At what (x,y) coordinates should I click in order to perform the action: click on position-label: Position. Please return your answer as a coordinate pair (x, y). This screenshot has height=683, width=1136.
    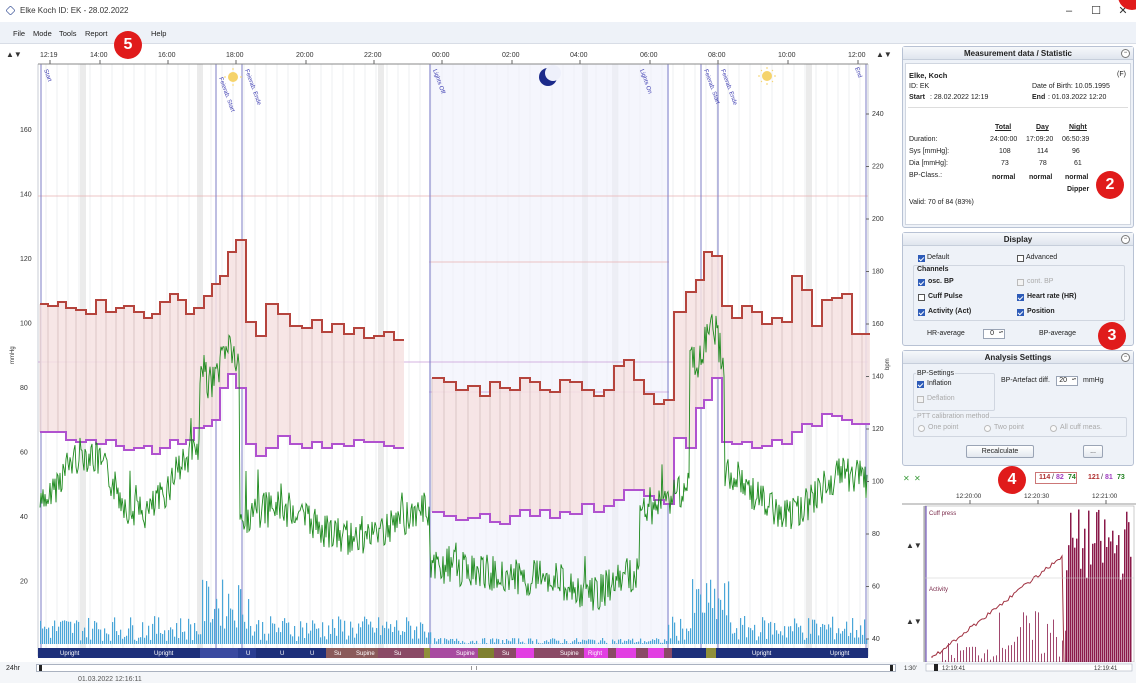
    Looking at the image, I should click on (1041, 311).